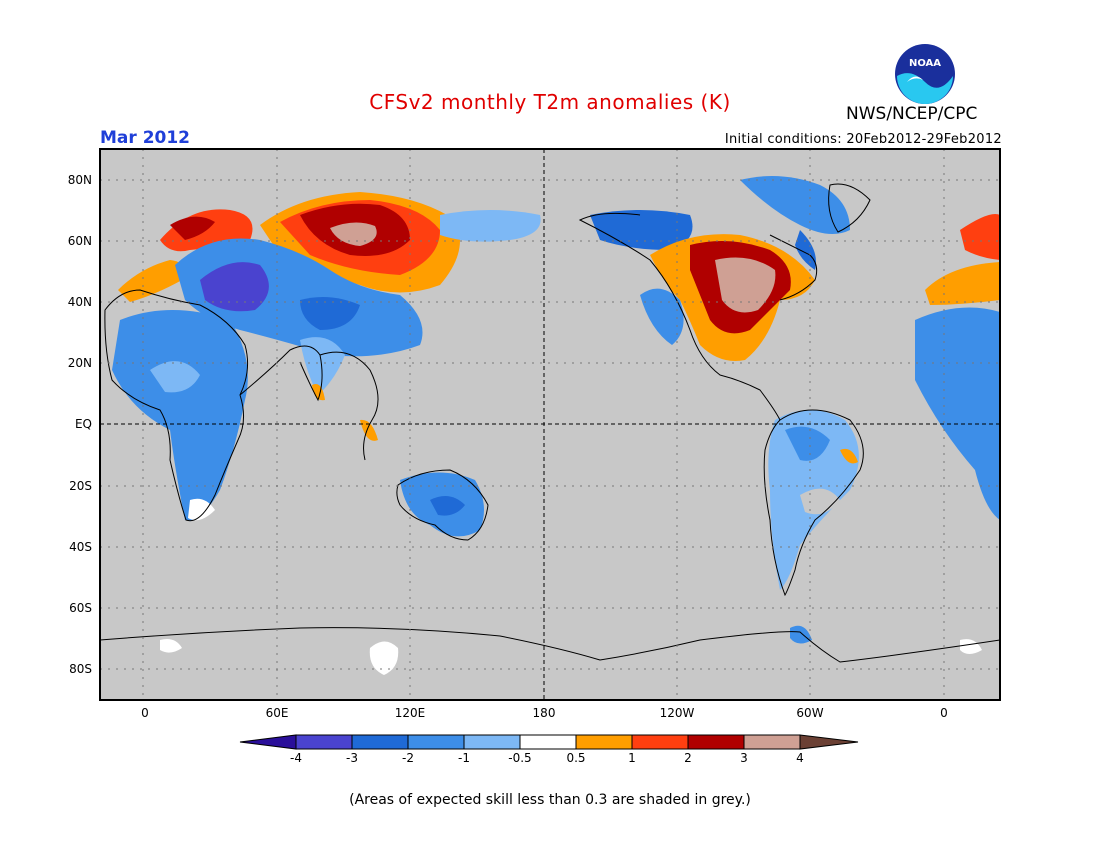  I want to click on lon-label-120w: 120W, so click(677, 713).